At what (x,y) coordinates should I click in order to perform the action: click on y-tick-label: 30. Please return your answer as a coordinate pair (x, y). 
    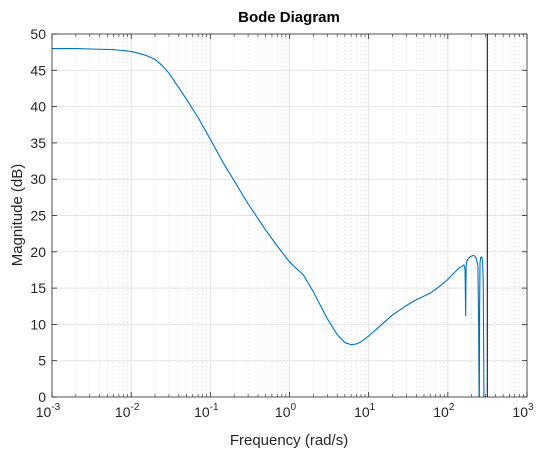
    Looking at the image, I should click on (38, 179).